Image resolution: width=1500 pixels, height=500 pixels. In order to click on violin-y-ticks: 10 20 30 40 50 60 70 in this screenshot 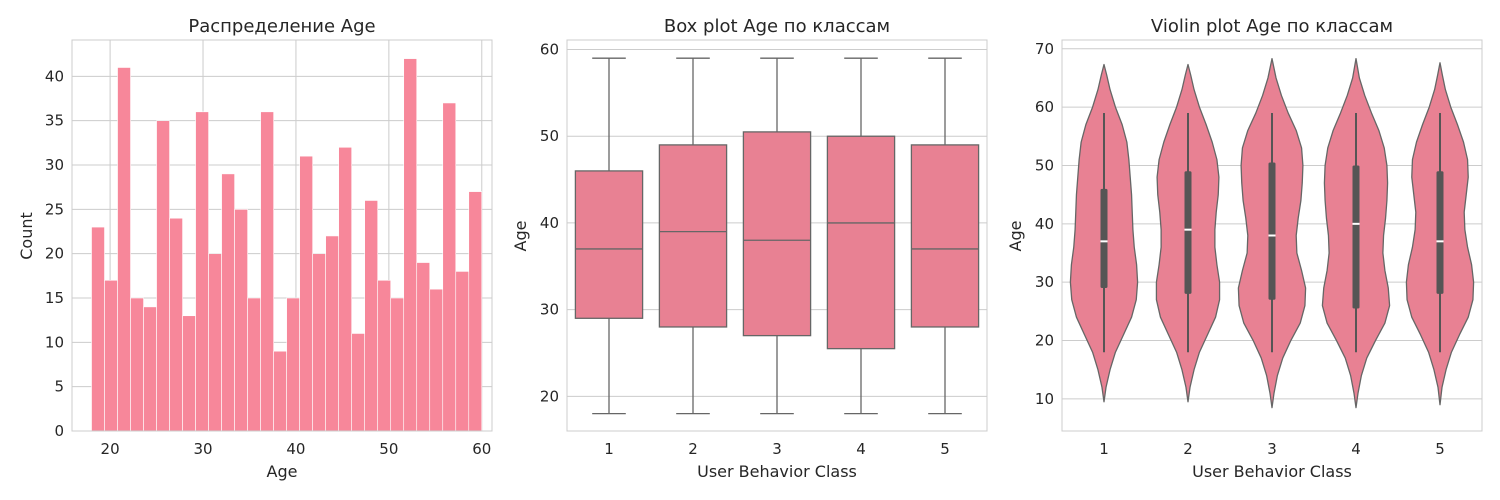, I will do `click(1044, 224)`.